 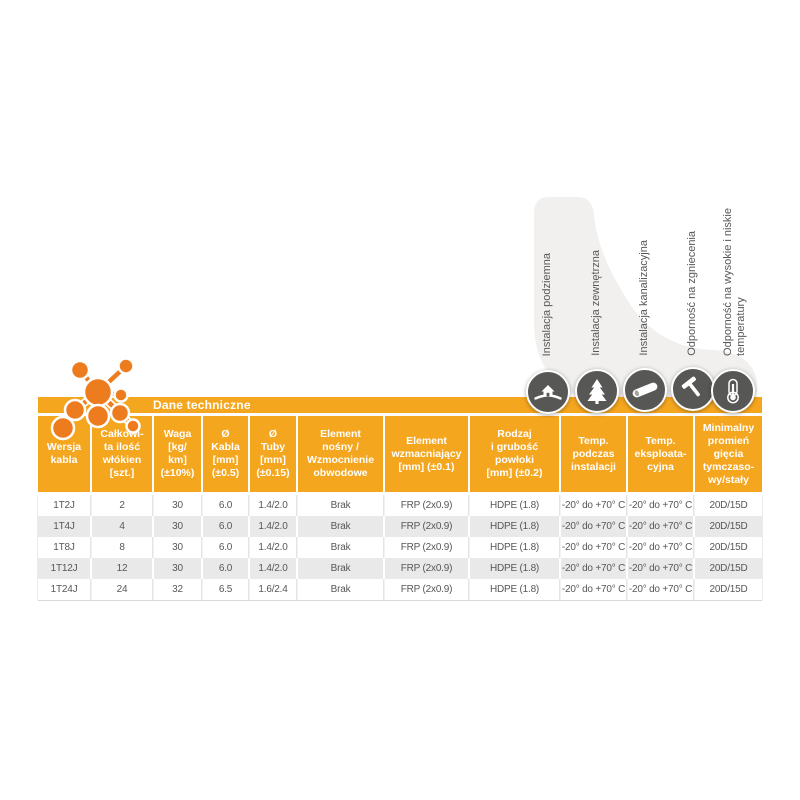 What do you see at coordinates (122, 547) in the screenshot?
I see `table-cell: 8` at bounding box center [122, 547].